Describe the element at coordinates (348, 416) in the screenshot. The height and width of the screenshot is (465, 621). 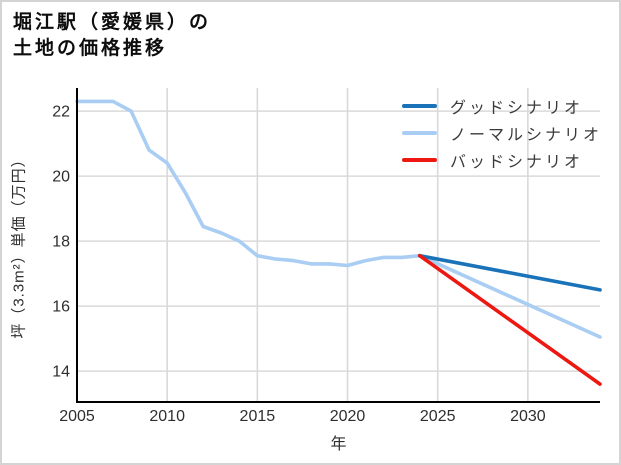
I see `x-tick-label: 2020` at that location.